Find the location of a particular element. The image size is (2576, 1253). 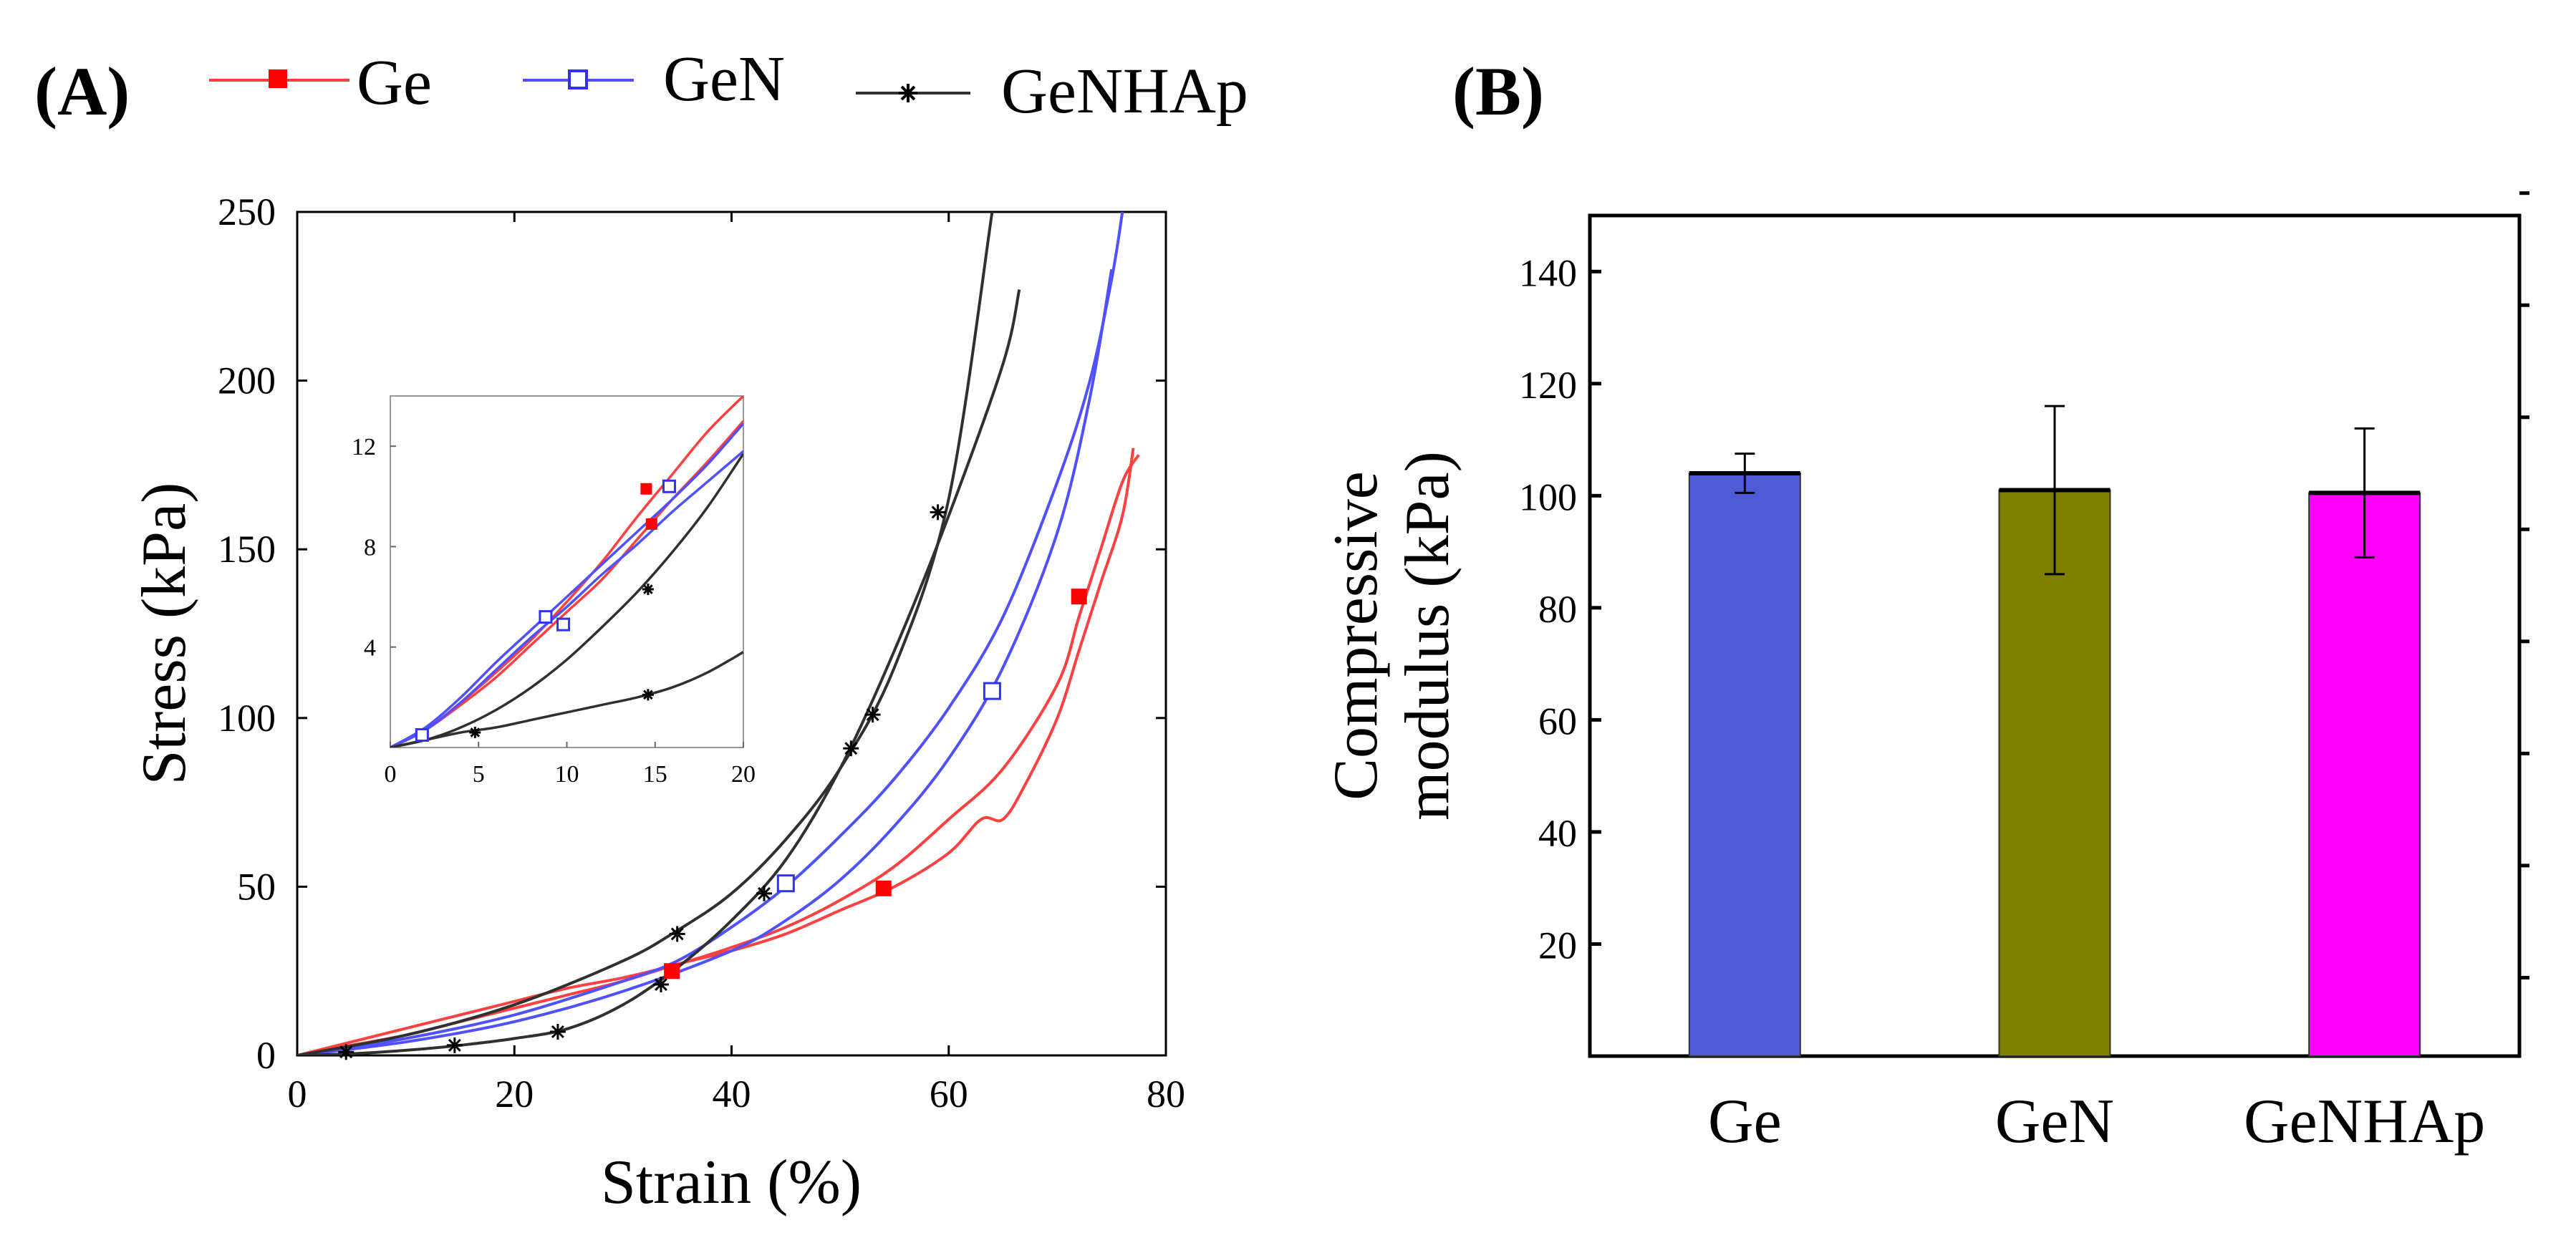

y-tick-label: 200 is located at coordinates (247, 380).